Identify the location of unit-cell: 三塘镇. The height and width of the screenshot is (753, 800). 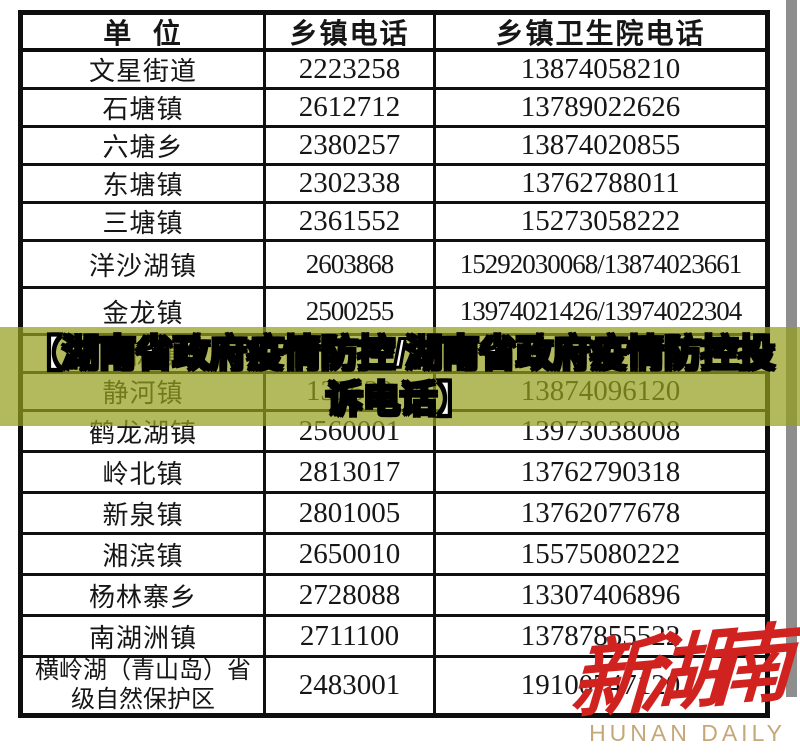
(144, 221).